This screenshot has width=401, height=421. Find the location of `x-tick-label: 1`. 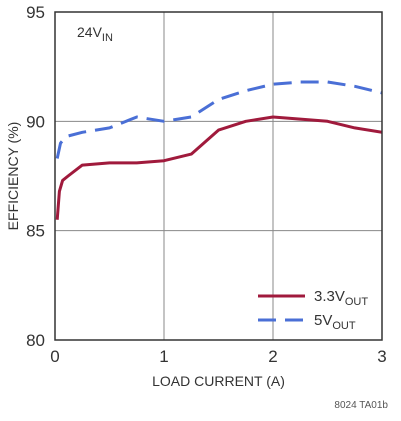

x-tick-label: 1 is located at coordinates (163, 356).